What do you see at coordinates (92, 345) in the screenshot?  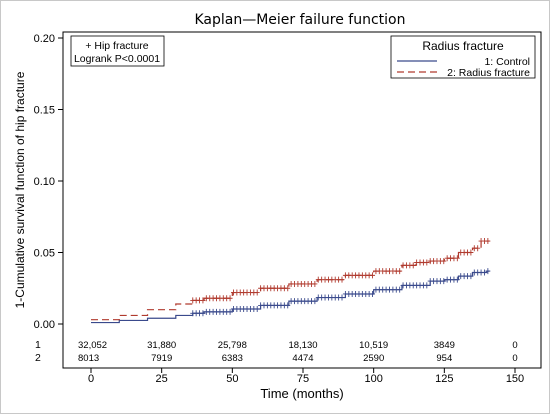 I see `risk-table-cell: 32,052` at bounding box center [92, 345].